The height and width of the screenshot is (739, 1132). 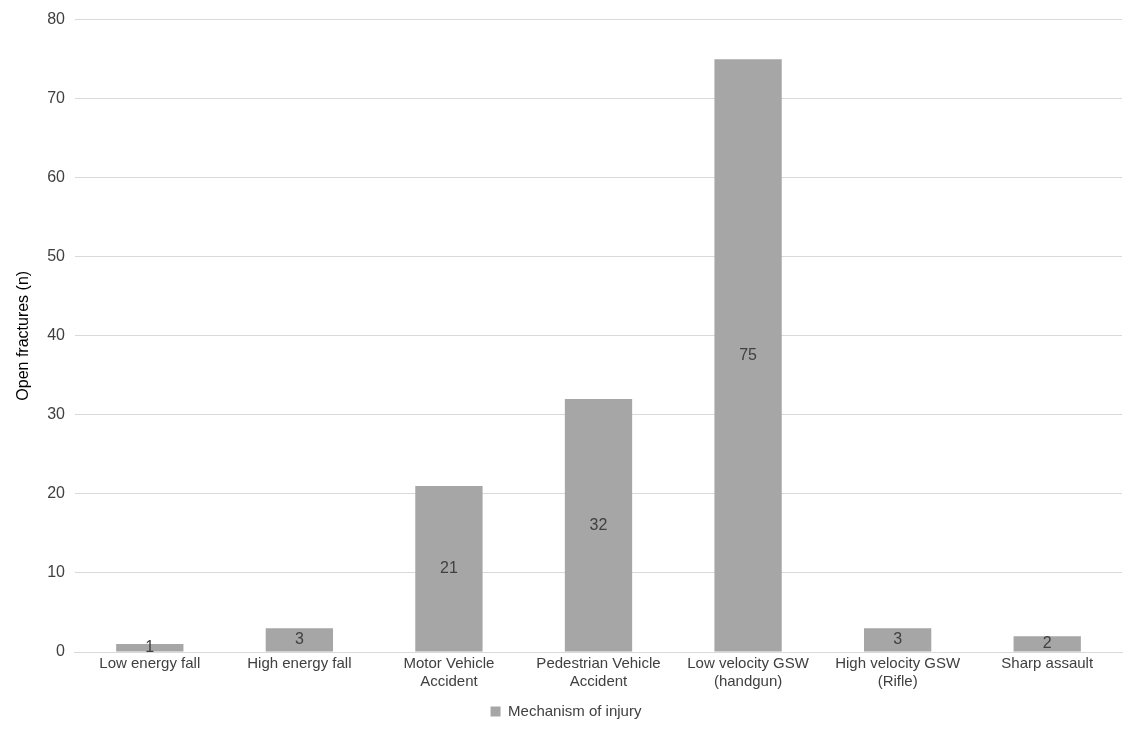 I want to click on x-tick-label: Pedestrian Vehicle Accident, so click(x=598, y=672).